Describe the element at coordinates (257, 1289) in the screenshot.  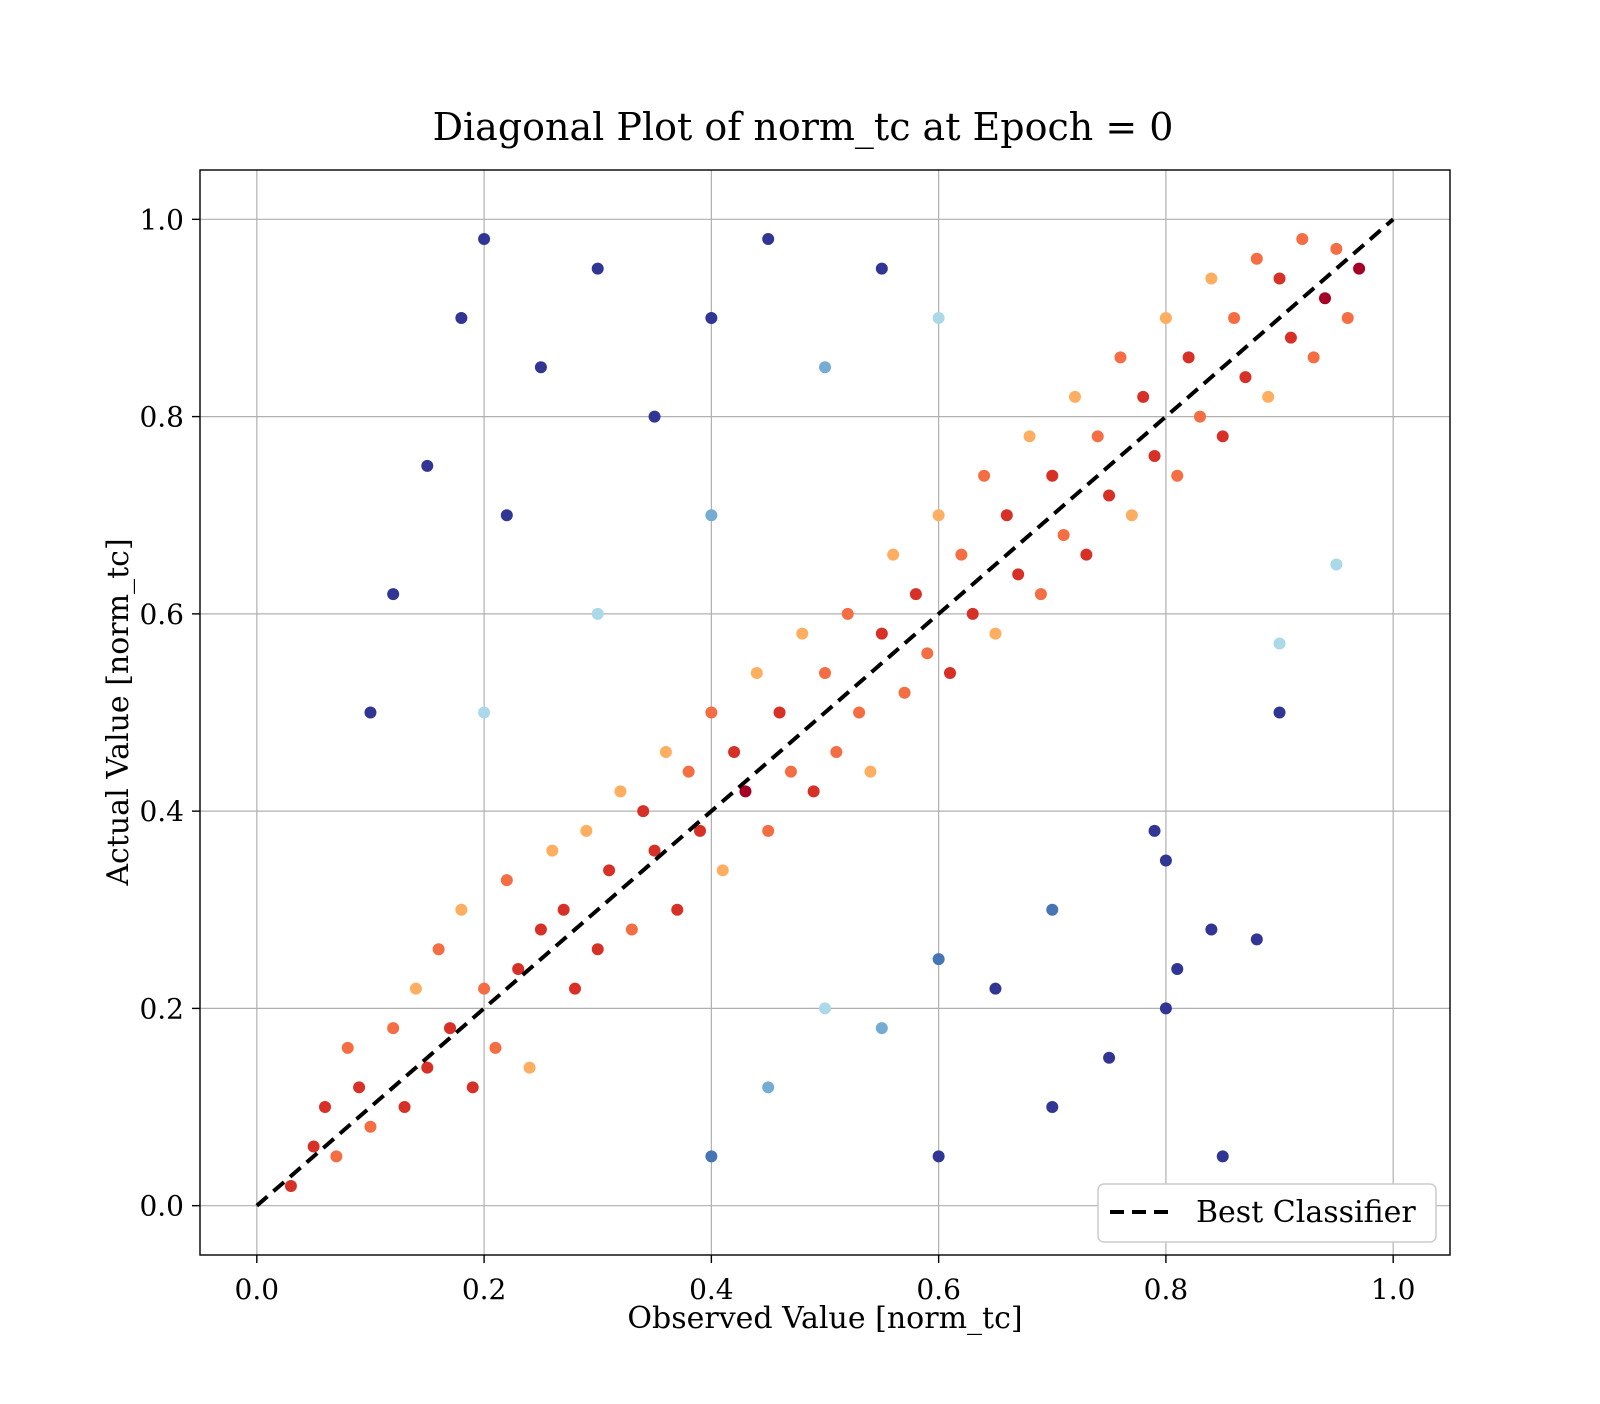
I see `x-tick-label: 0.0` at that location.